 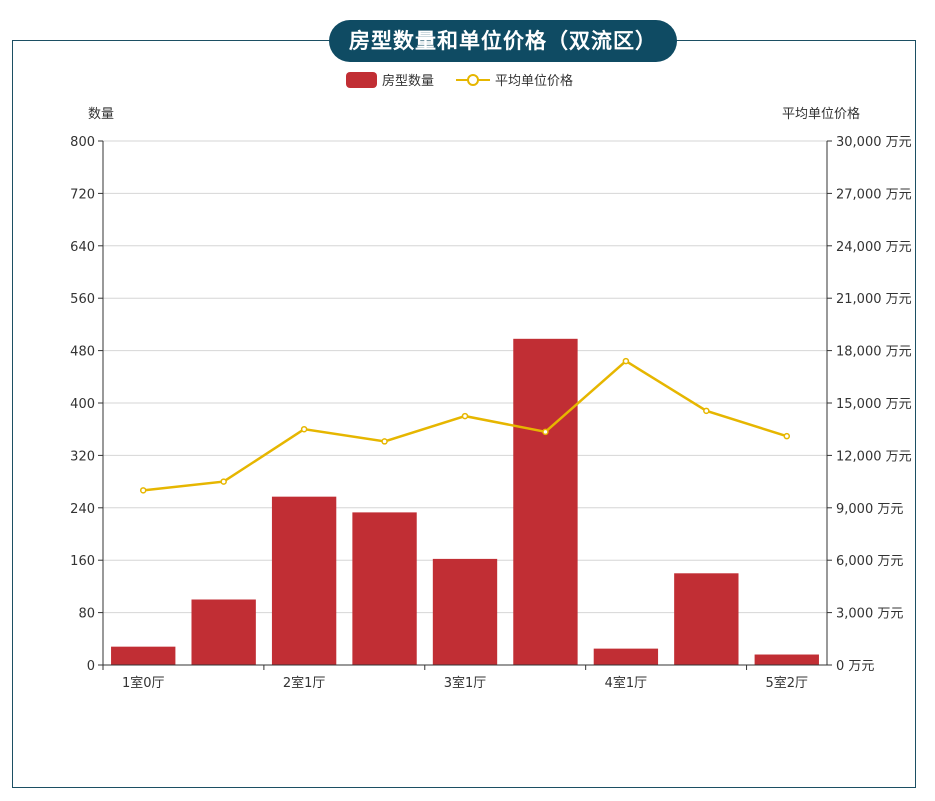 I want to click on price-line, so click(x=465, y=425).